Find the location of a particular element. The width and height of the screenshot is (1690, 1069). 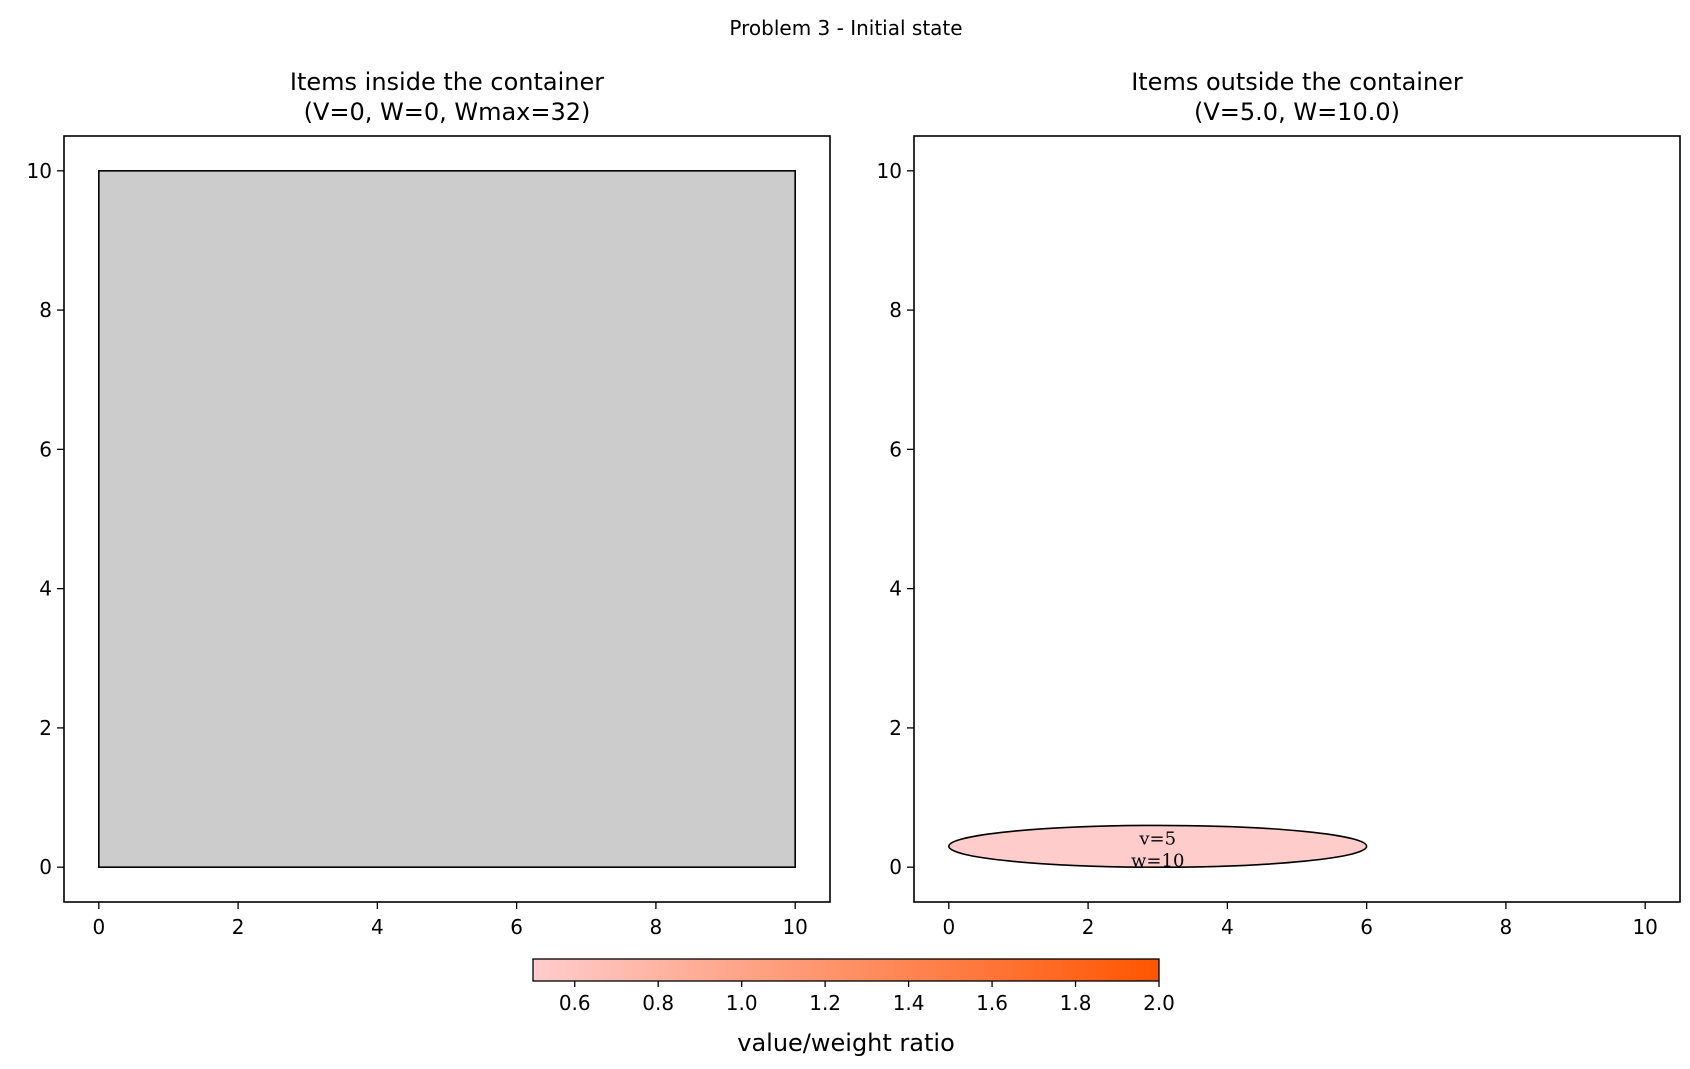

colorbar-ticks: 0.6 0.8 1.0 1.2 1.4 1.6 1.8 2.0 is located at coordinates (867, 998).